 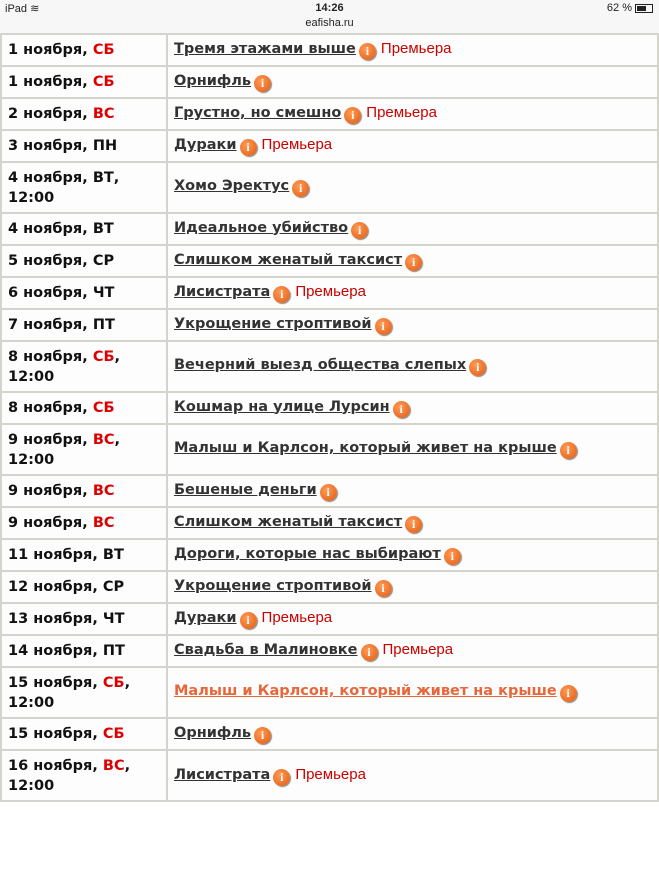 What do you see at coordinates (84, 619) in the screenshot?
I see `date-cell: 13 ноября, ЧТ` at bounding box center [84, 619].